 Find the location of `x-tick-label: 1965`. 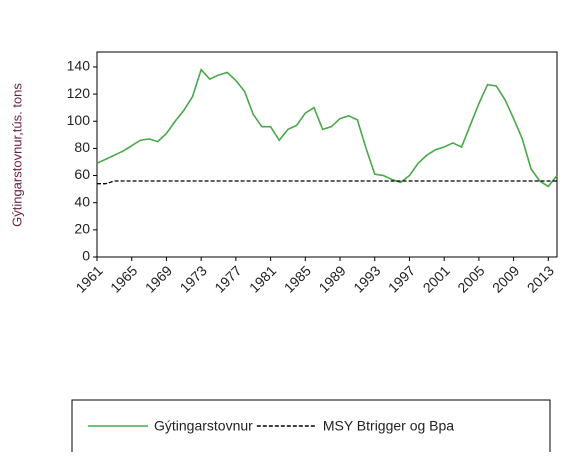

x-tick-label: 1965 is located at coordinates (123, 278).